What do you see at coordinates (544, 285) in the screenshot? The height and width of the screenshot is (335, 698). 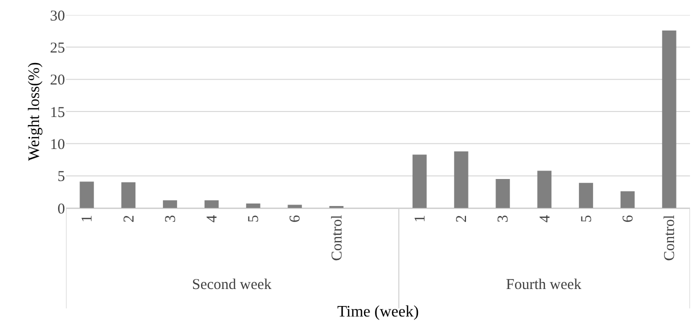 I see `text: Fourth week` at bounding box center [544, 285].